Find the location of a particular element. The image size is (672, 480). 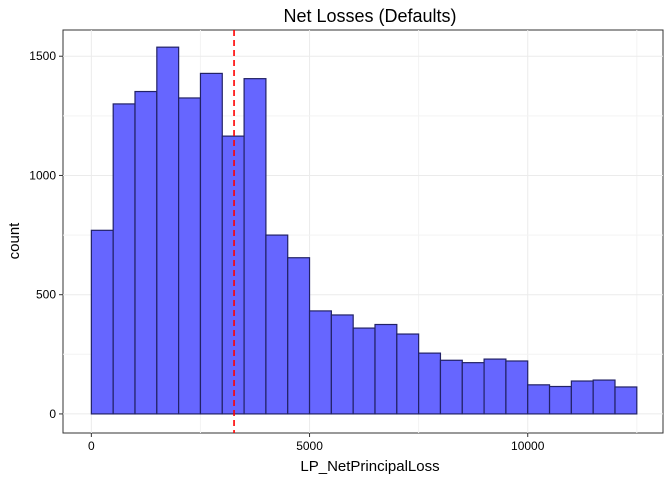

chart-title: Net Losses (Defaults) is located at coordinates (369, 16).